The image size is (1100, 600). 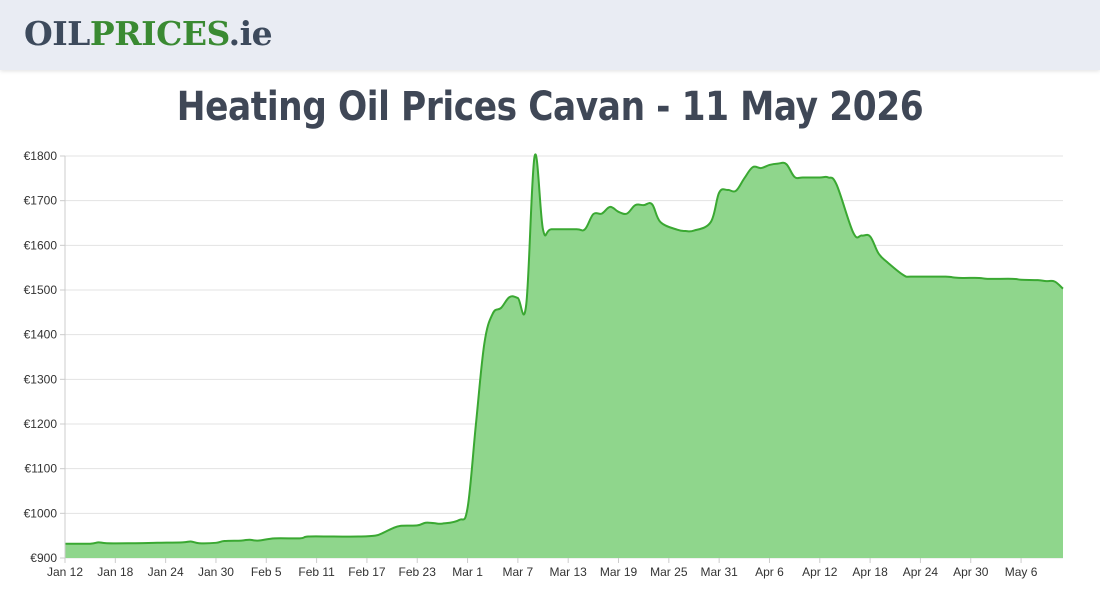 I want to click on site-header: OILPRICES.ie, so click(x=550, y=35).